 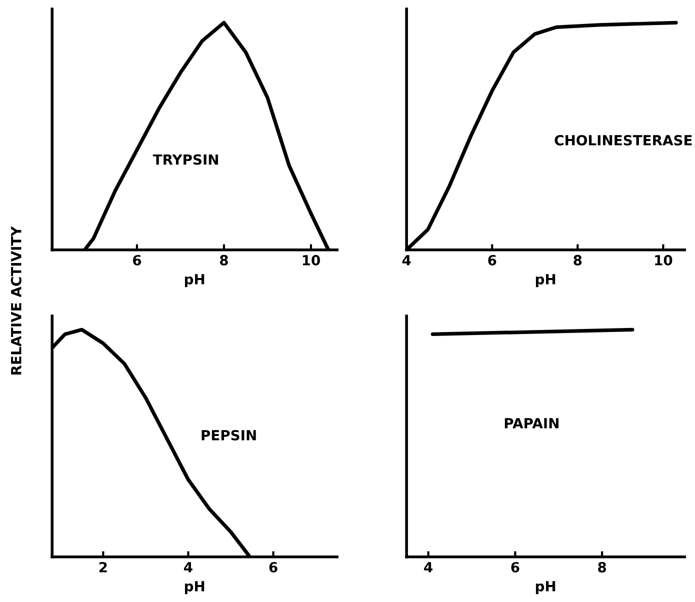 What do you see at coordinates (103, 567) in the screenshot?
I see `x-tick-label: 2` at bounding box center [103, 567].